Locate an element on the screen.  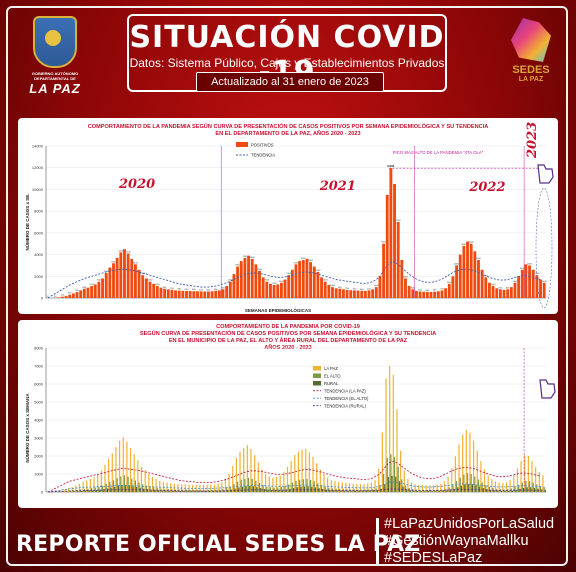
chart1-year-label: 2023 is located at coordinates (532, 140).